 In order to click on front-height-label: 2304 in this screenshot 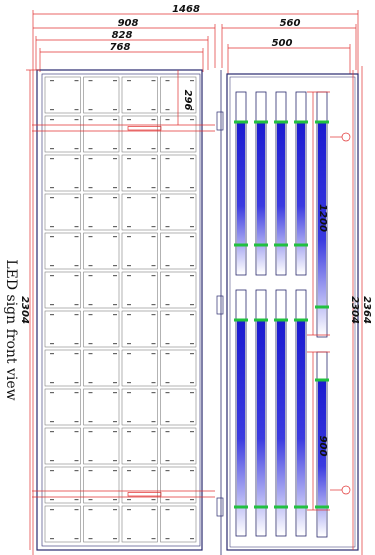, I will do `click(24, 310)`.